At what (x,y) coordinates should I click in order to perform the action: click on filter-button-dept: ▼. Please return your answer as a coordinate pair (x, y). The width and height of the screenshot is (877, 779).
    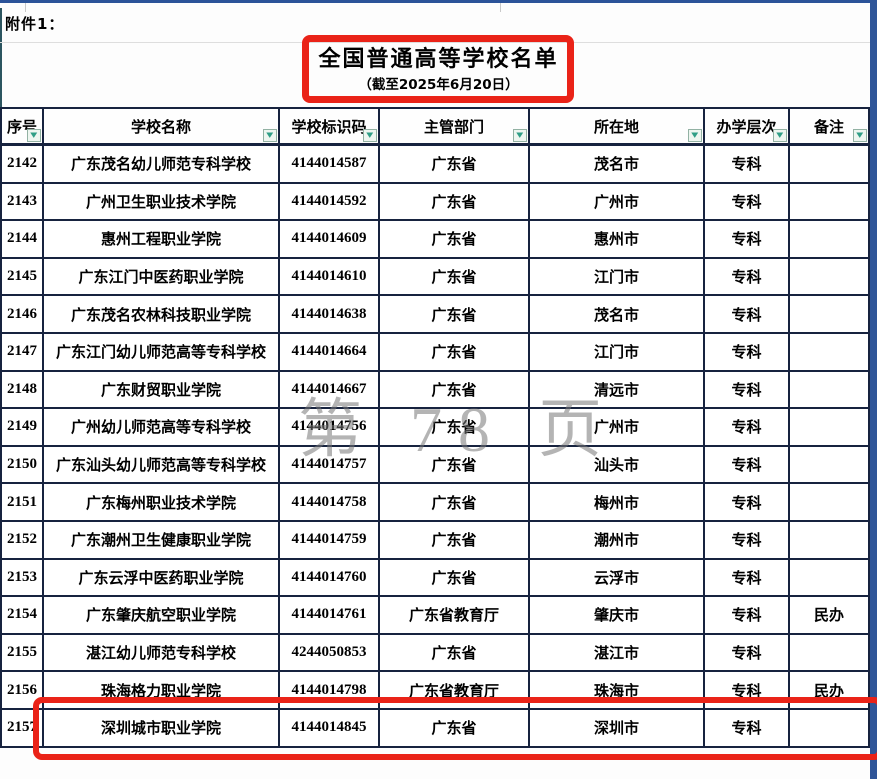
    Looking at the image, I should click on (520, 135).